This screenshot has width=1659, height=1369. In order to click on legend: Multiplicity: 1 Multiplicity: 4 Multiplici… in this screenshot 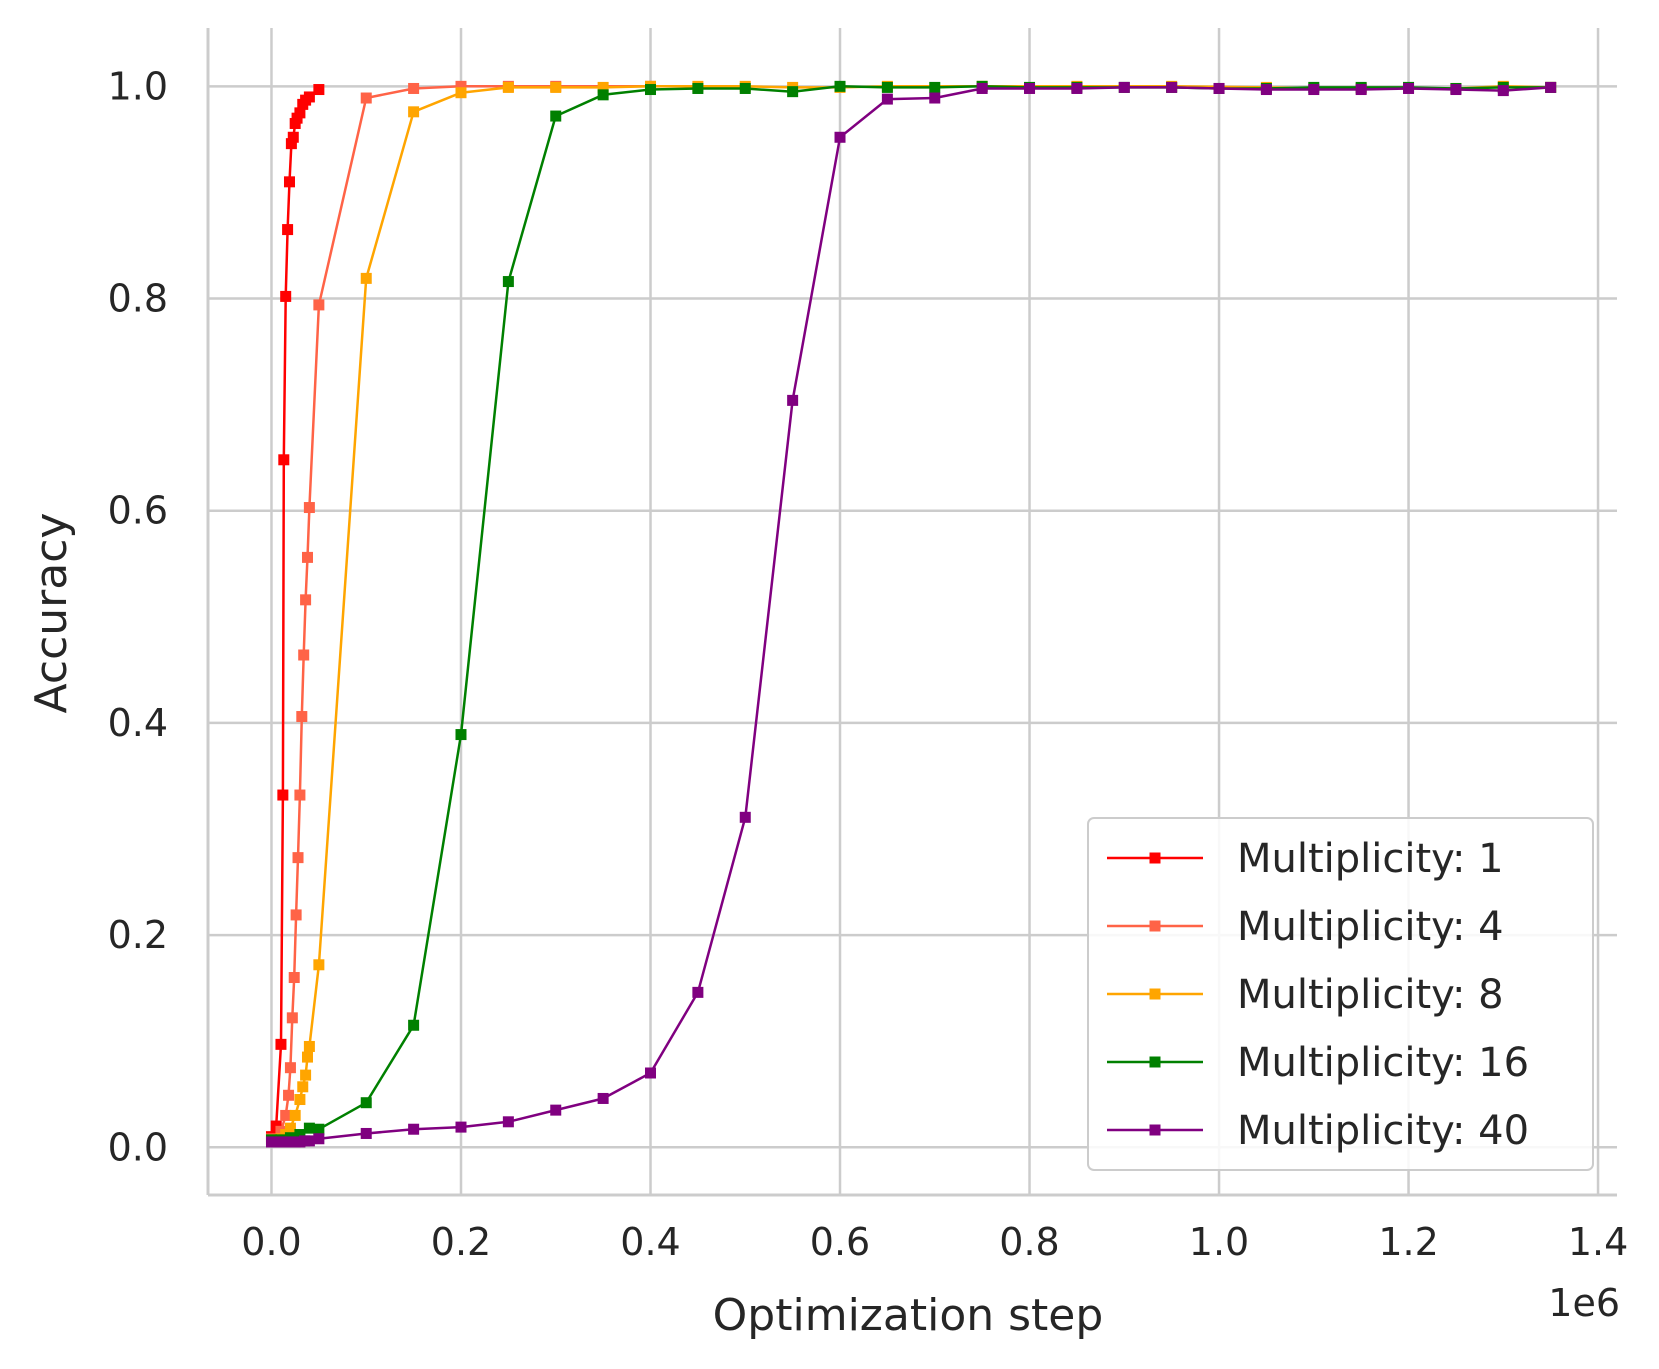, I will do `click(1340, 994)`.